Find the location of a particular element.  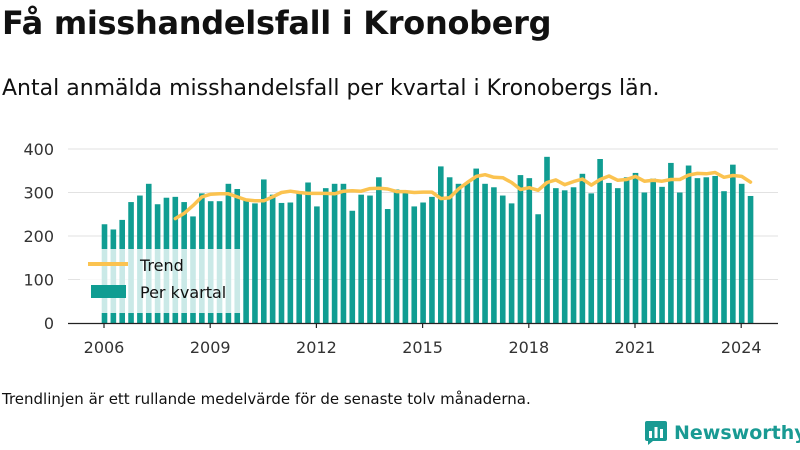

x-tick-label: 2009 is located at coordinates (210, 347).